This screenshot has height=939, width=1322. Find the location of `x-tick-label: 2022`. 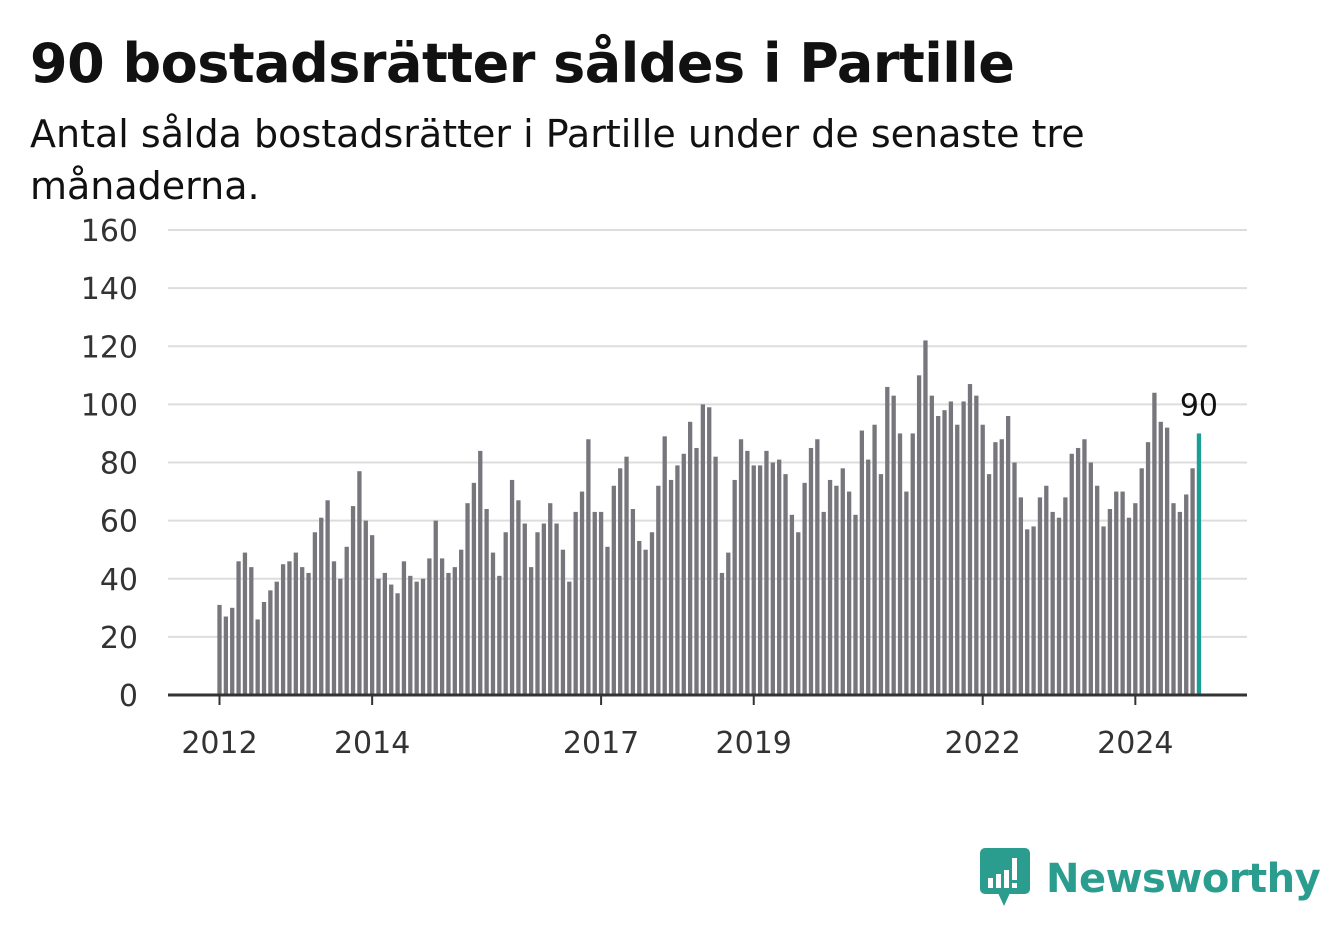

x-tick-label: 2022 is located at coordinates (983, 743).